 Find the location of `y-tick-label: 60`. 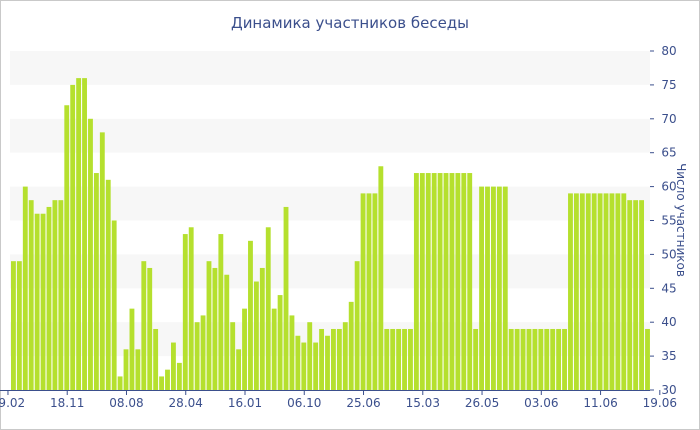

y-tick-label: 60 is located at coordinates (668, 187).